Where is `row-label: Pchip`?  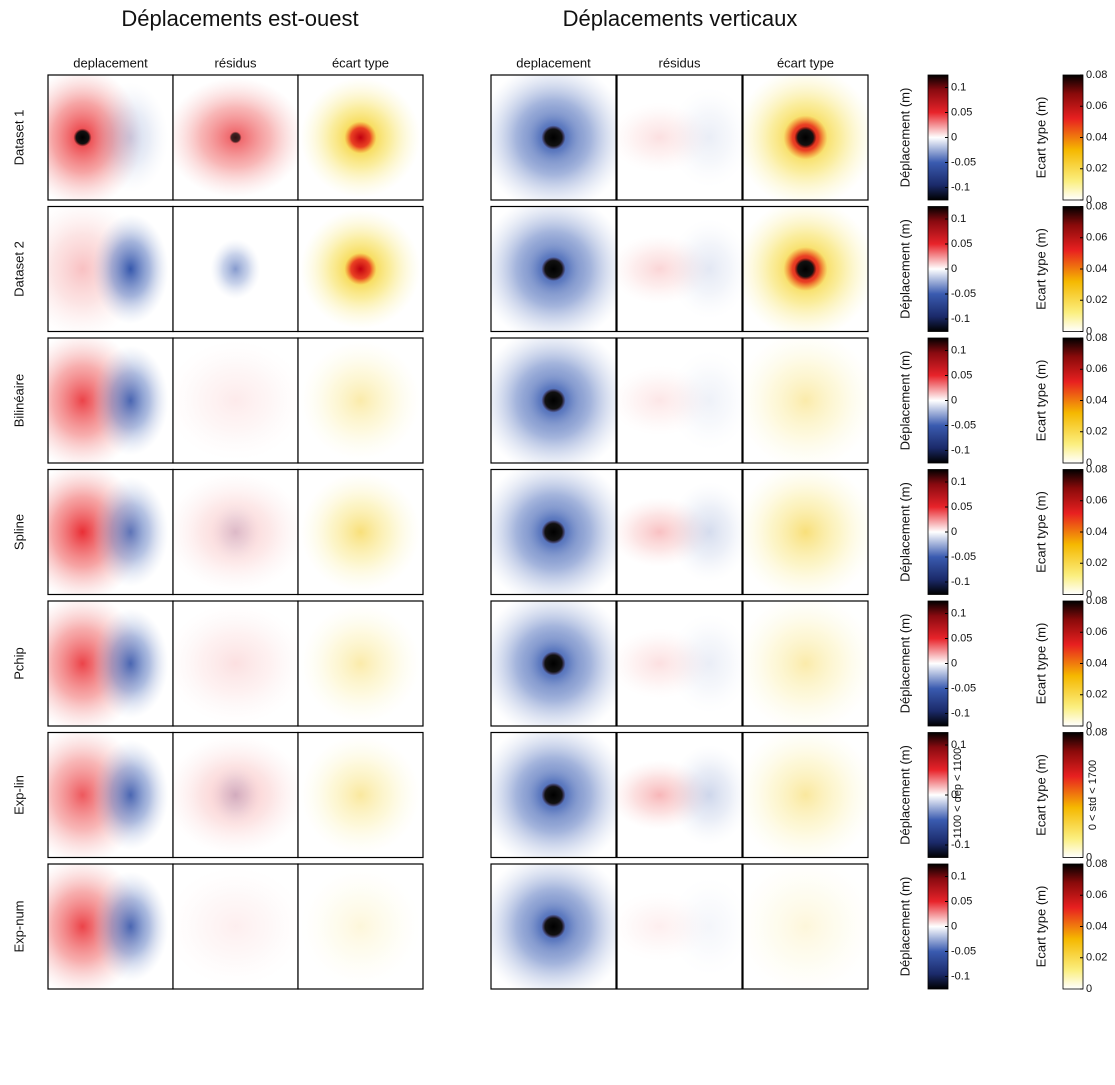 row-label: Pchip is located at coordinates (18, 663).